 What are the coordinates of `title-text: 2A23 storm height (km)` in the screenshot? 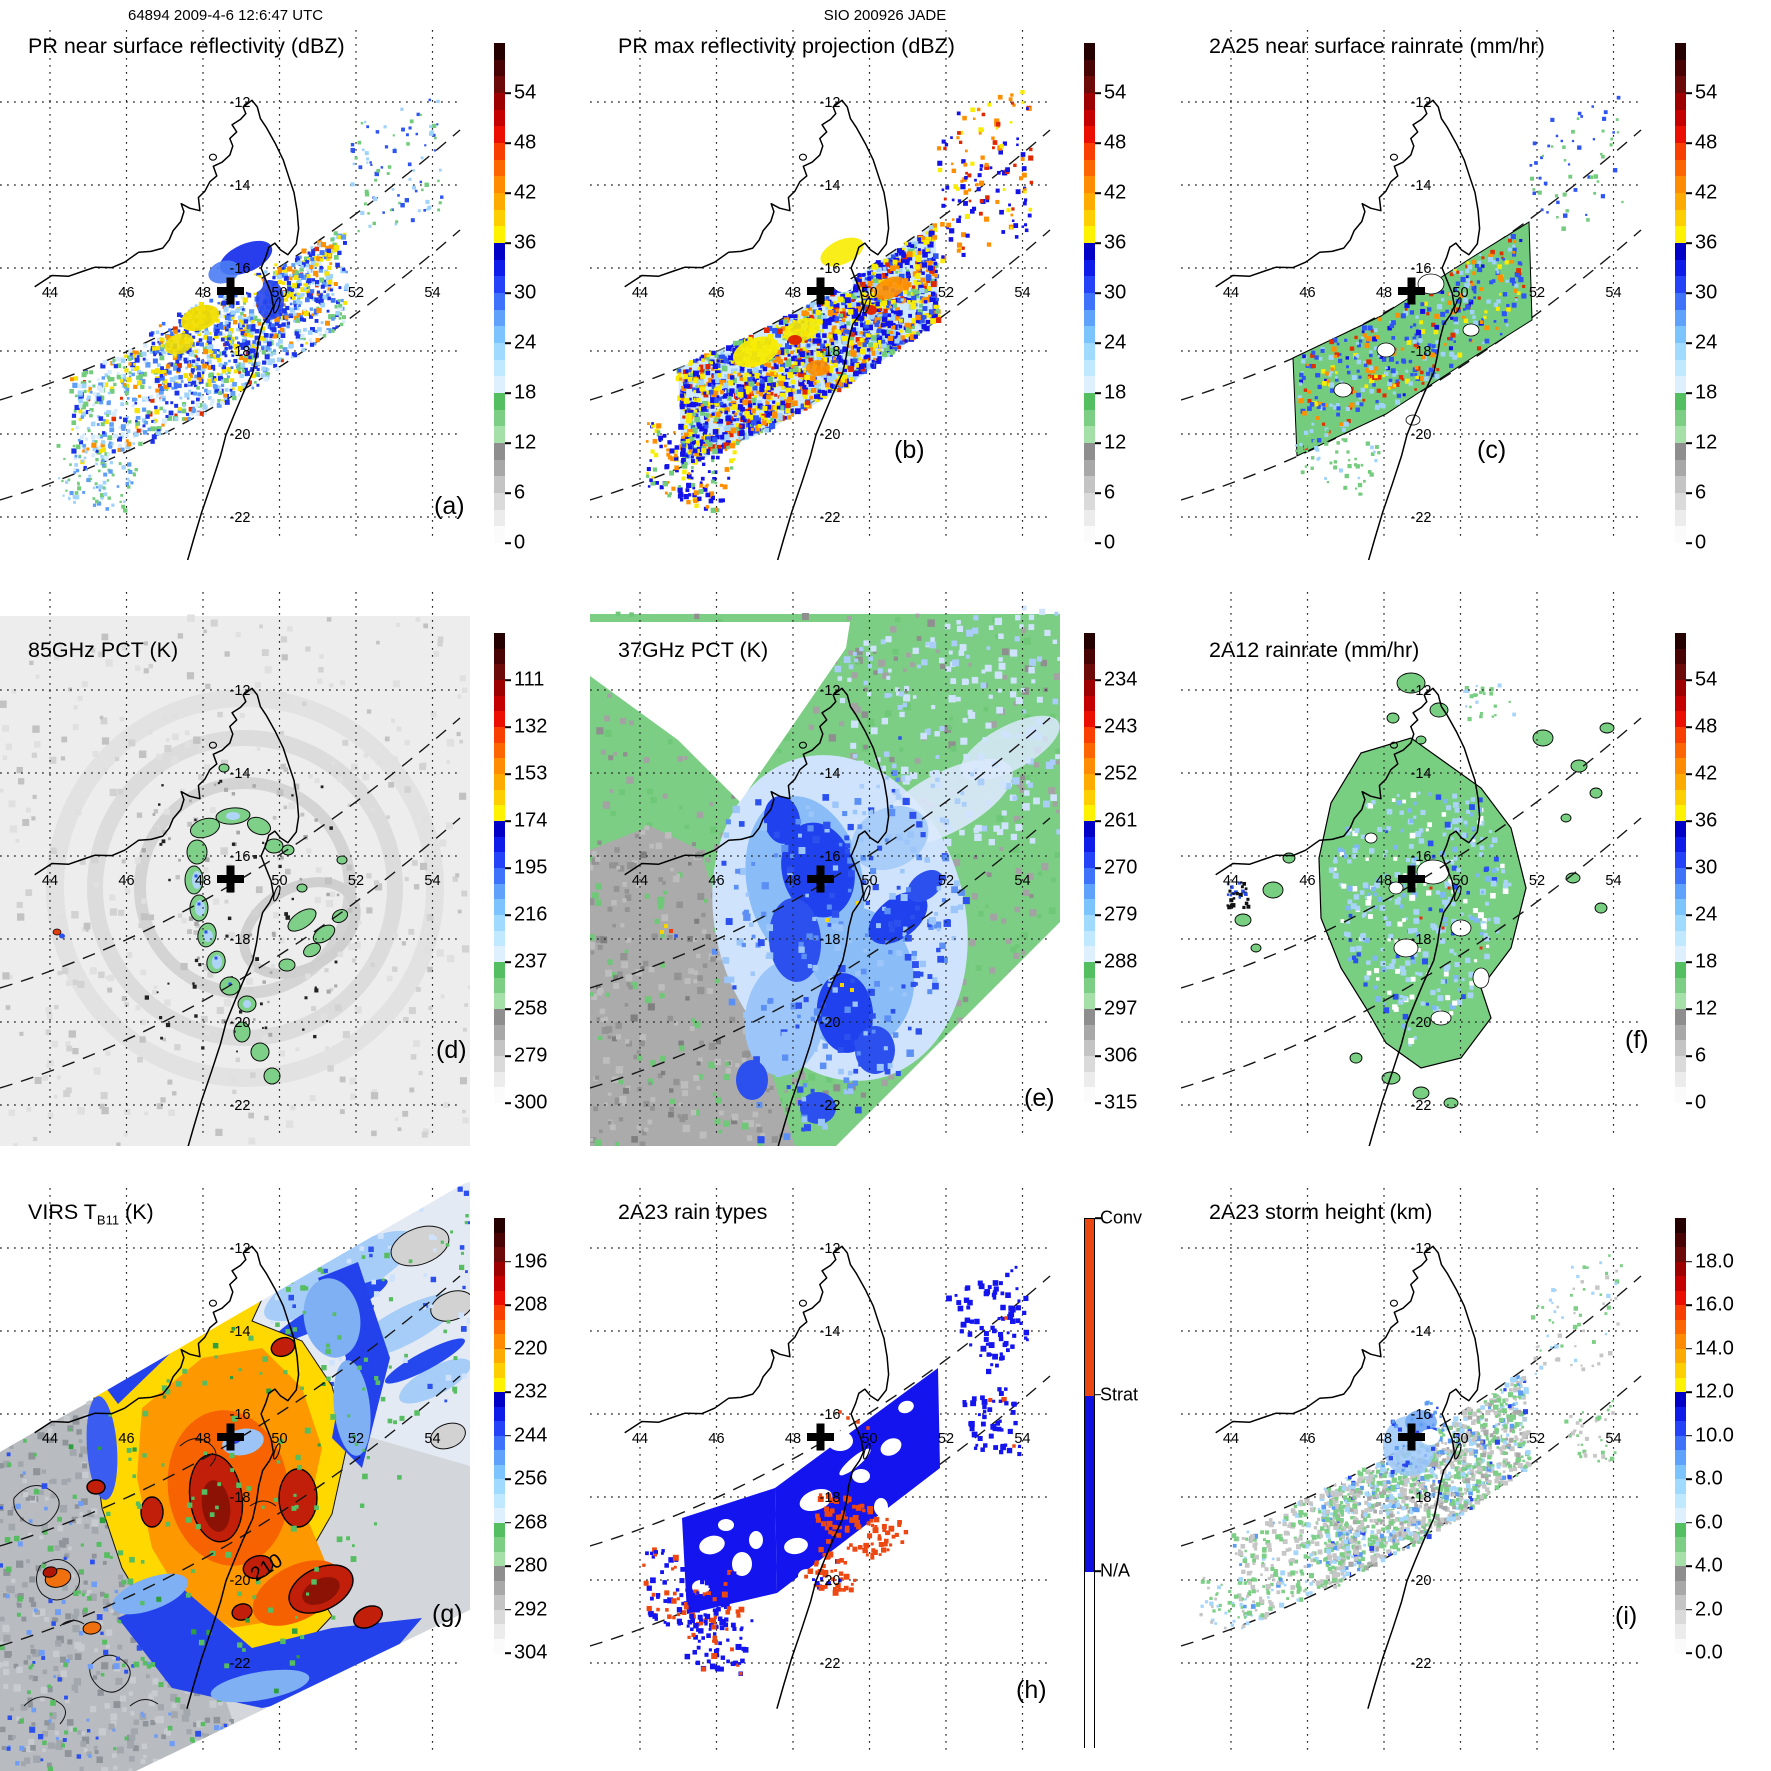 It's located at (1321, 1212).